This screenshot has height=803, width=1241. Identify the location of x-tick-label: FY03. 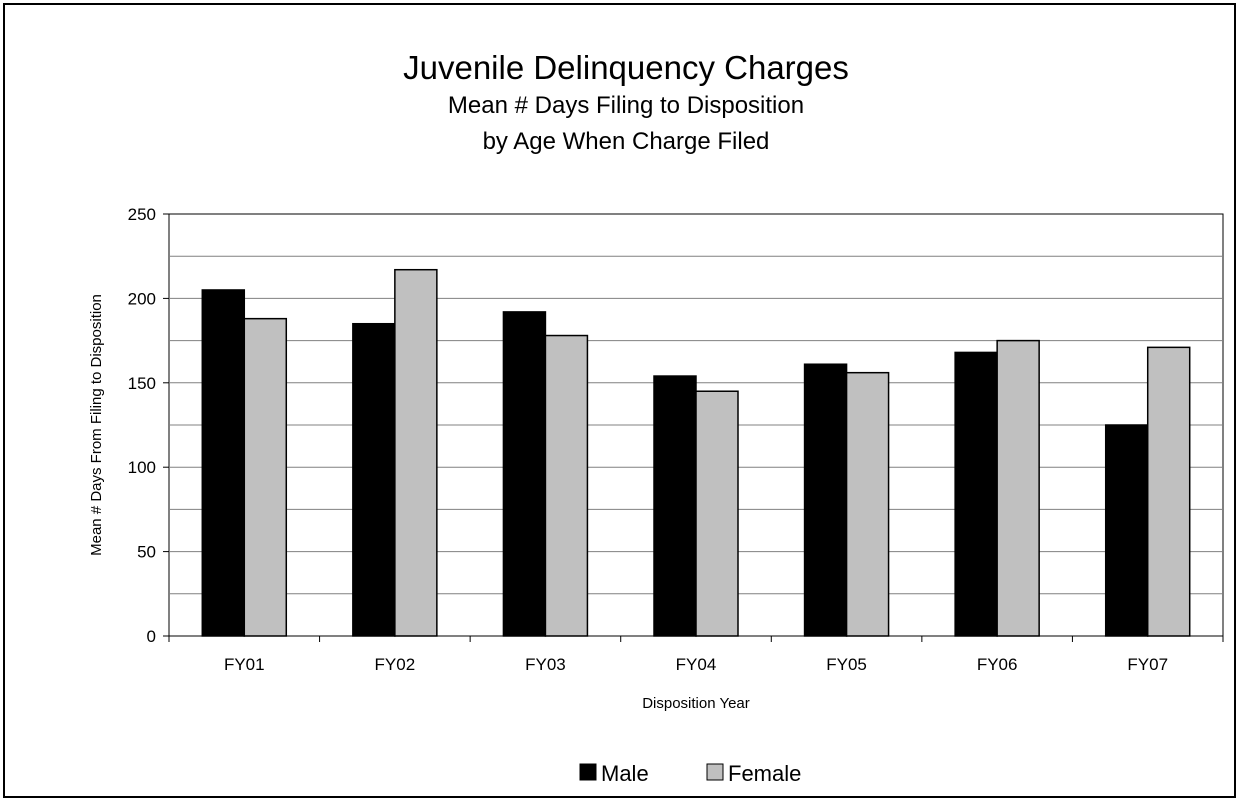
(545, 664).